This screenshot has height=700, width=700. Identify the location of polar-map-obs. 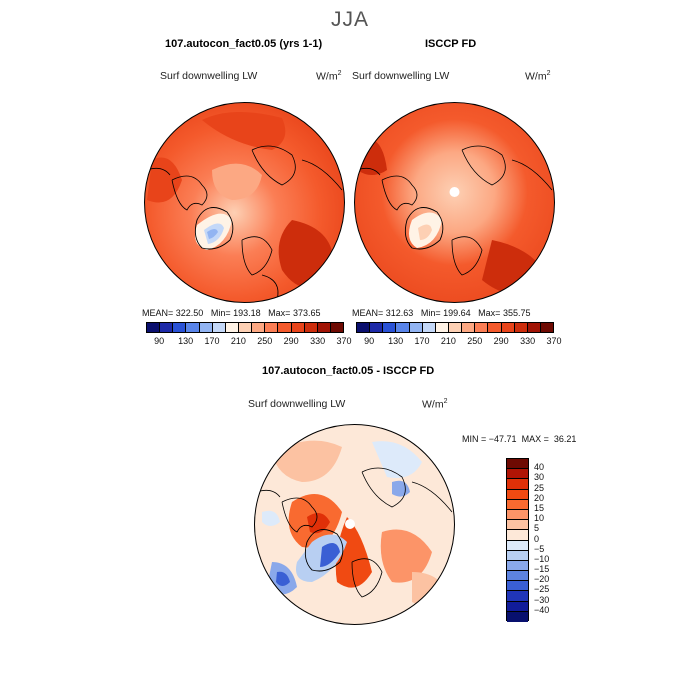
(454, 202).